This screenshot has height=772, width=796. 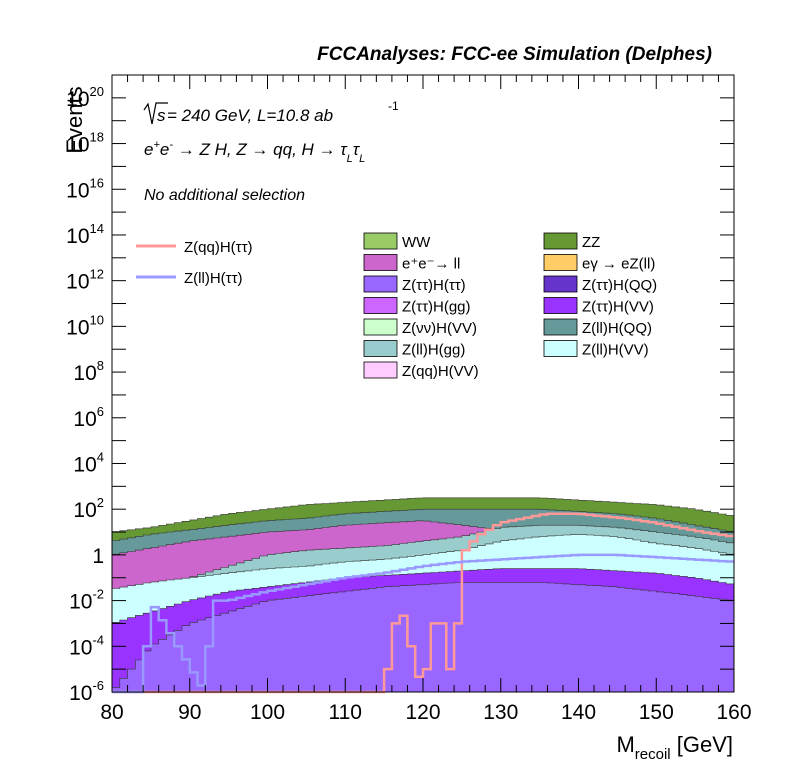 What do you see at coordinates (733, 712) in the screenshot?
I see `x-tick-label: 160` at bounding box center [733, 712].